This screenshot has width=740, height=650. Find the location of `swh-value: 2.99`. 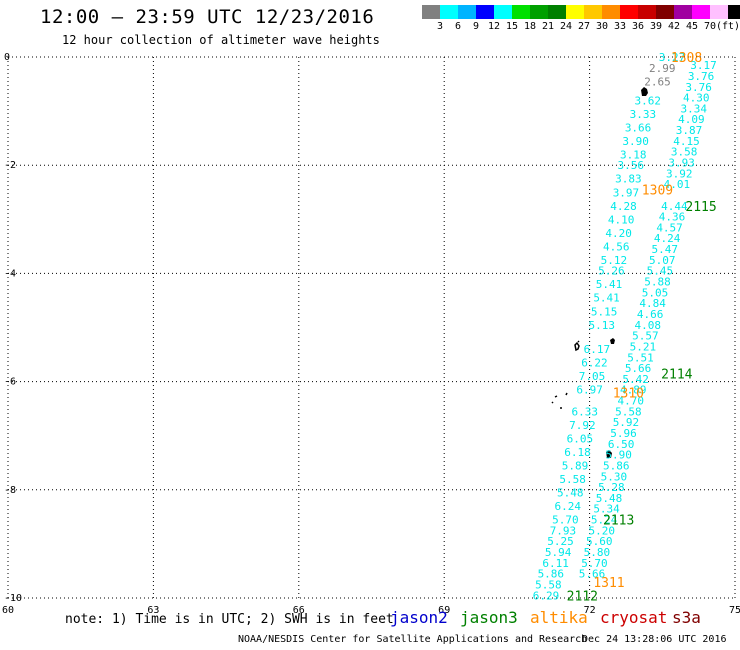

swh-value: 2.99 is located at coordinates (662, 68).